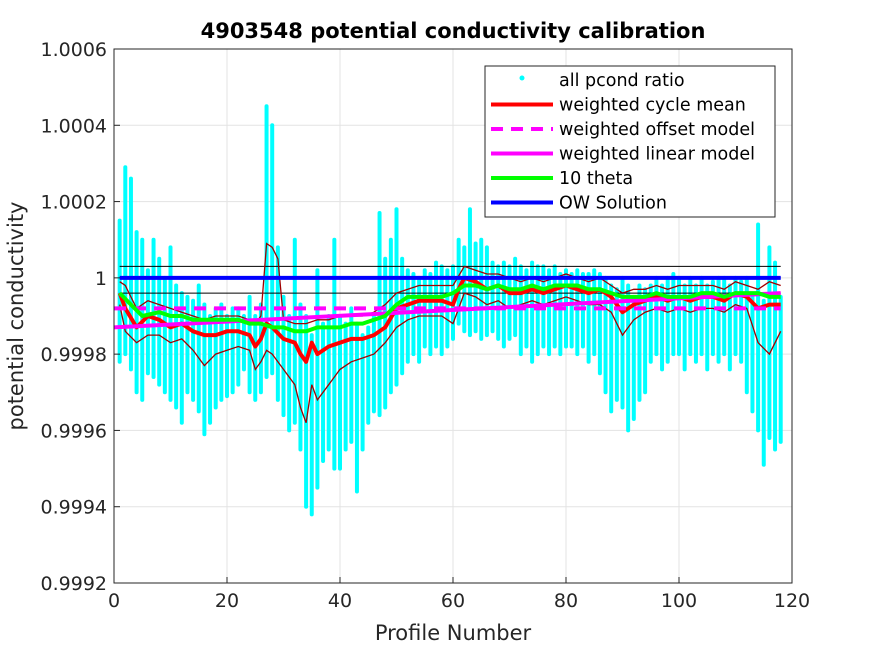  What do you see at coordinates (16, 316) in the screenshot?
I see `y-axis-label: potential conductivity` at bounding box center [16, 316].